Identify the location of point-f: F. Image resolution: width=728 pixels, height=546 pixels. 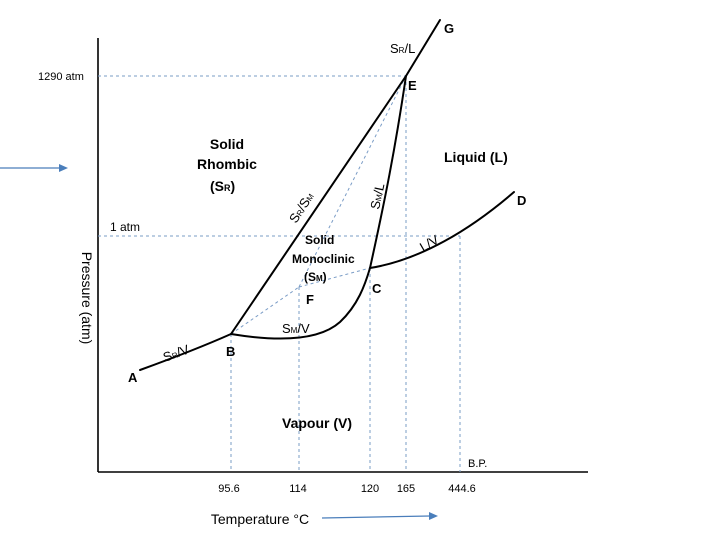
(310, 299).